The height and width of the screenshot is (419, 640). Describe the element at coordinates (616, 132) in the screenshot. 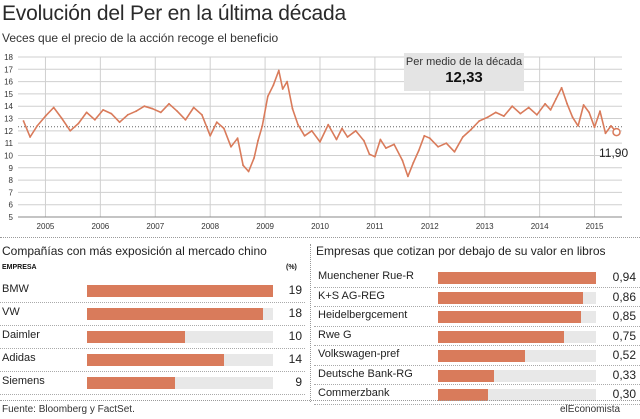

I see `last-point-marker` at that location.